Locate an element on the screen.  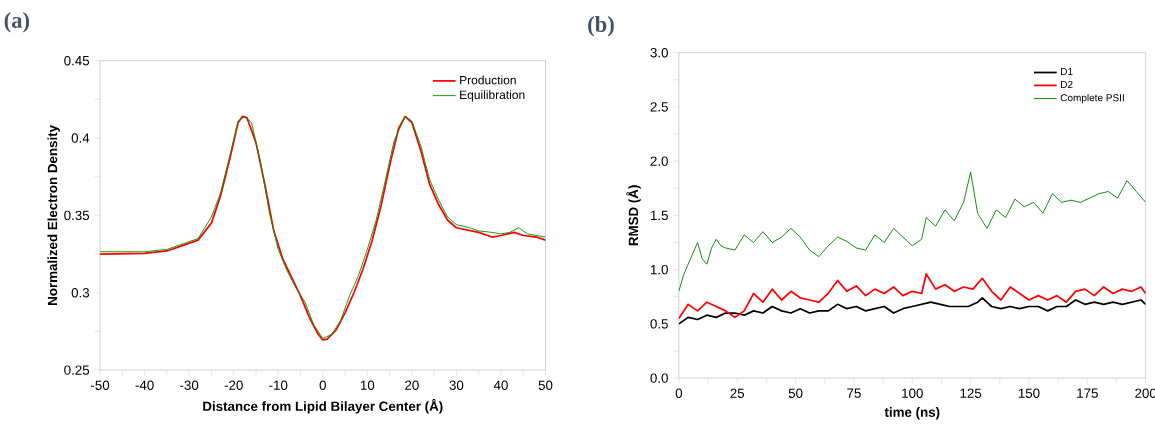
legend-label: Production is located at coordinates (488, 80).